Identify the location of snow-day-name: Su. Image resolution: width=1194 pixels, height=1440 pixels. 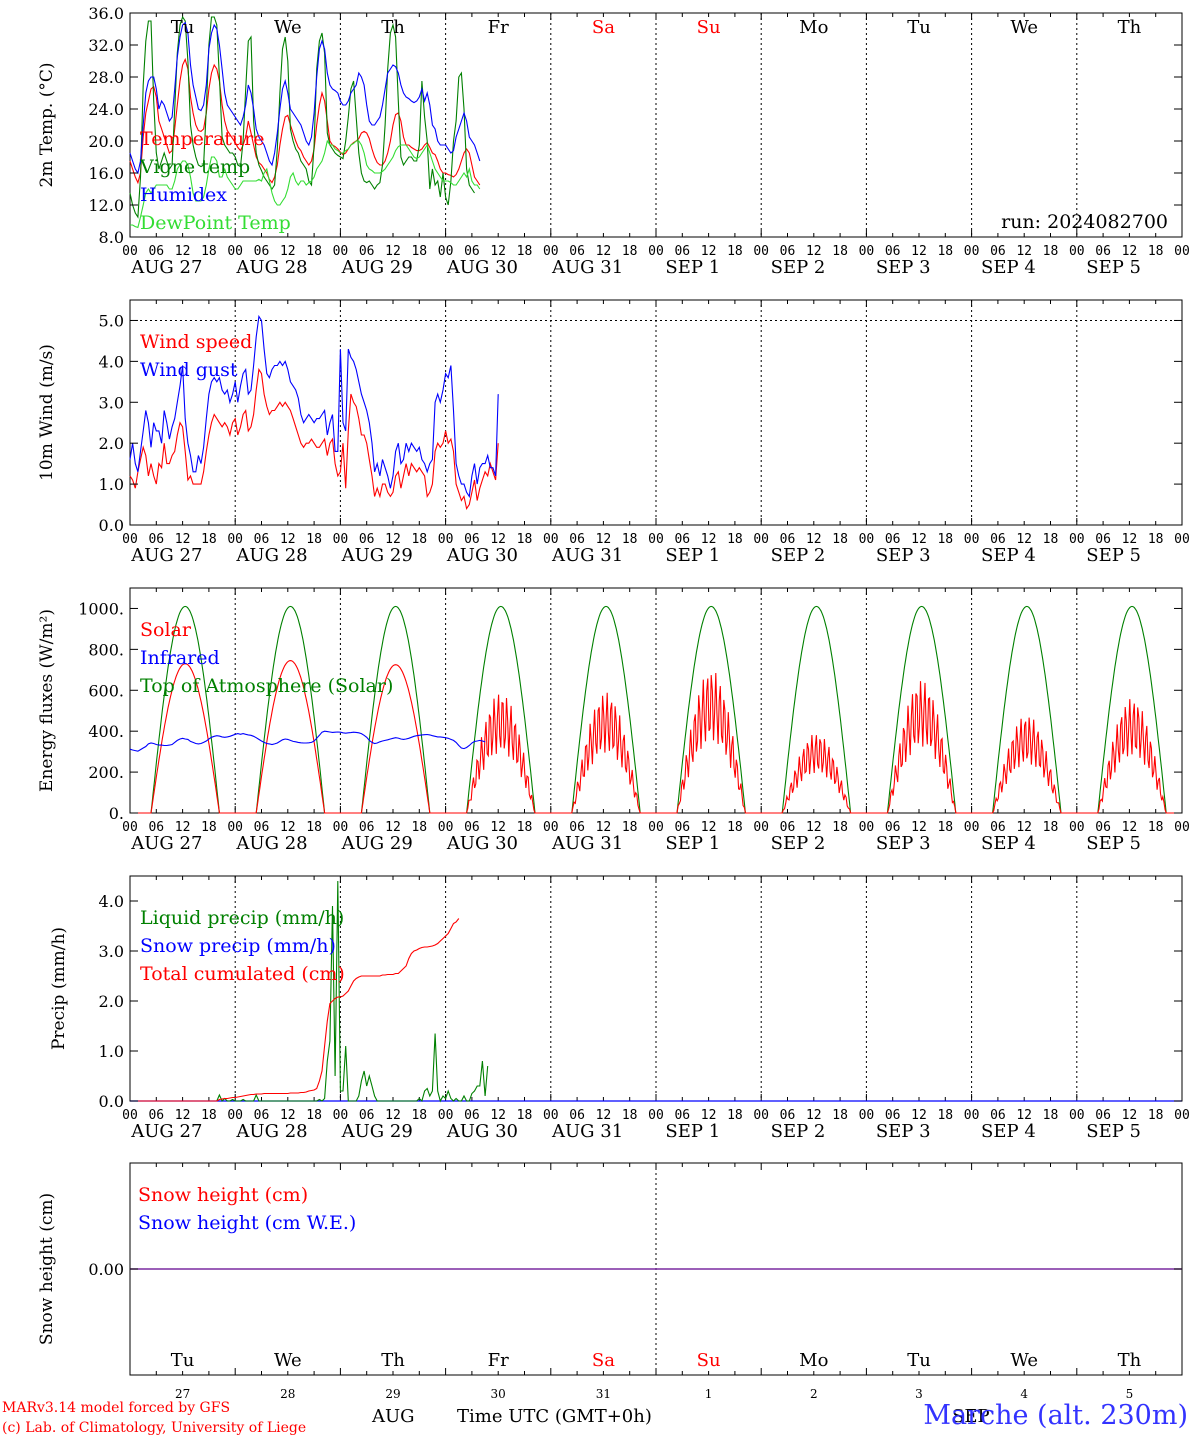
(709, 1360).